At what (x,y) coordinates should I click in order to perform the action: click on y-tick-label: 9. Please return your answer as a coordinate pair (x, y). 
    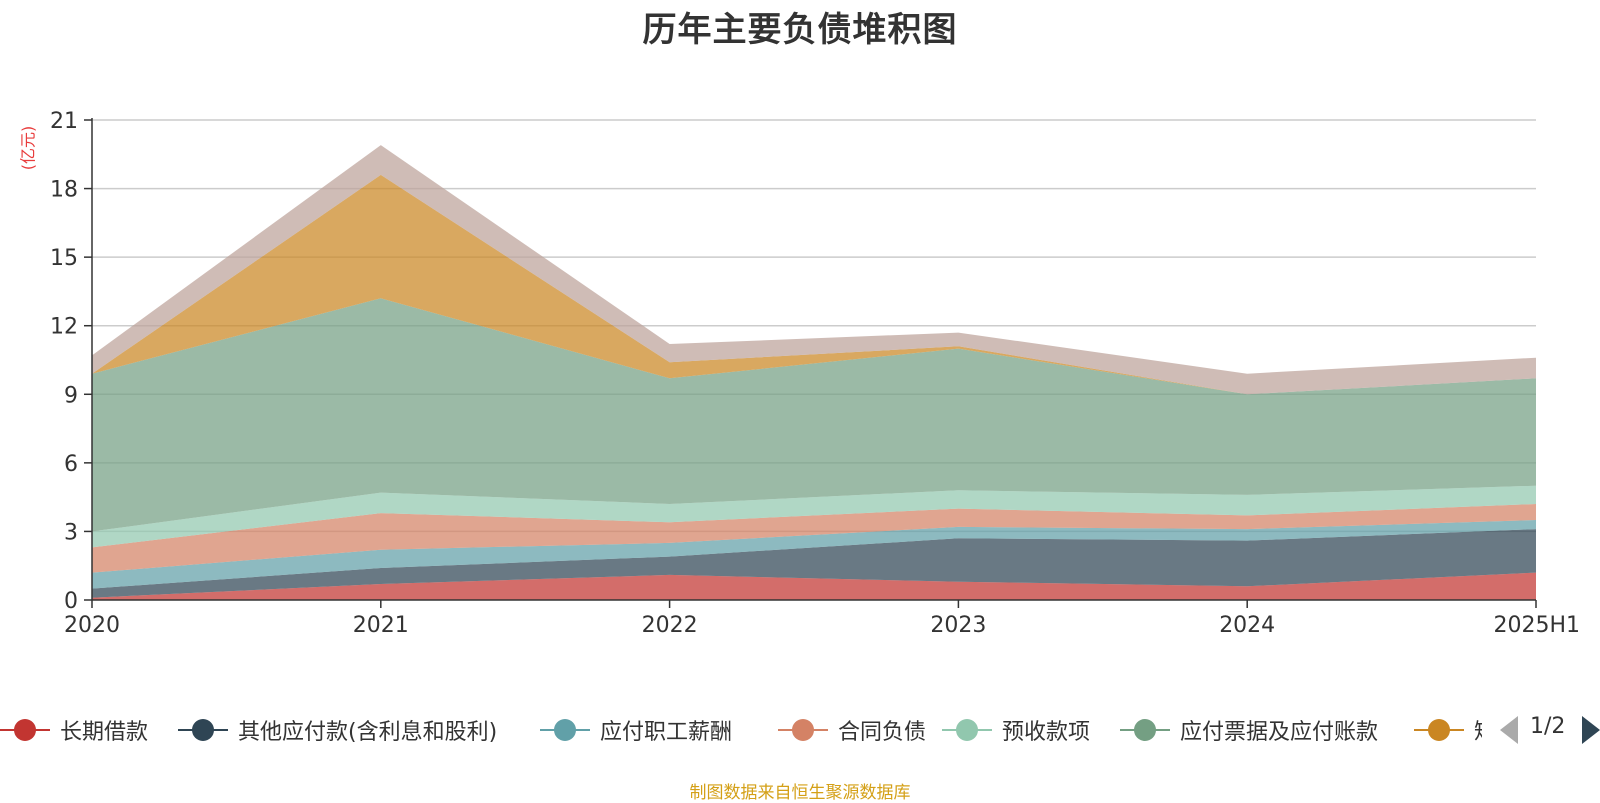
    Looking at the image, I should click on (71, 395).